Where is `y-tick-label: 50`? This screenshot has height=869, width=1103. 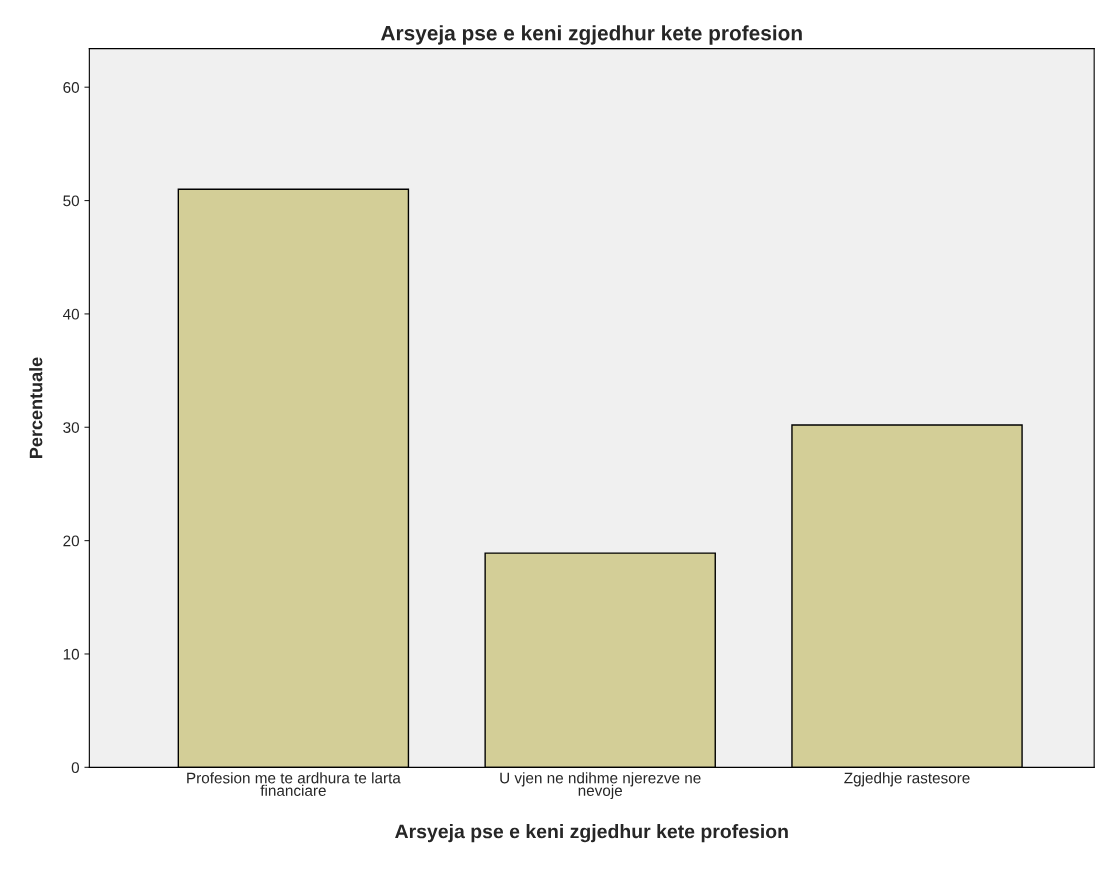 y-tick-label: 50 is located at coordinates (71, 201).